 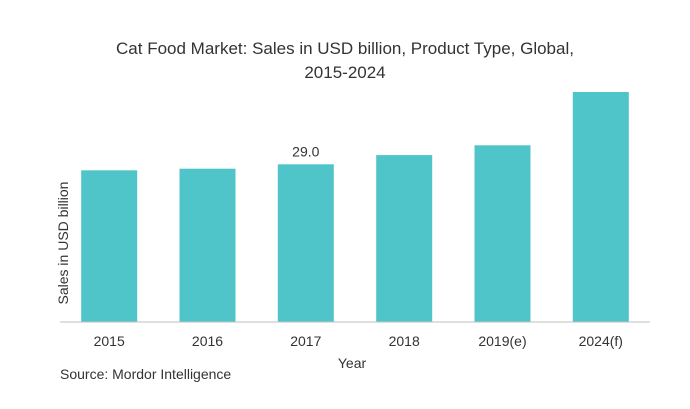 What do you see at coordinates (207, 341) in the screenshot?
I see `x-tick-label: 2016` at bounding box center [207, 341].